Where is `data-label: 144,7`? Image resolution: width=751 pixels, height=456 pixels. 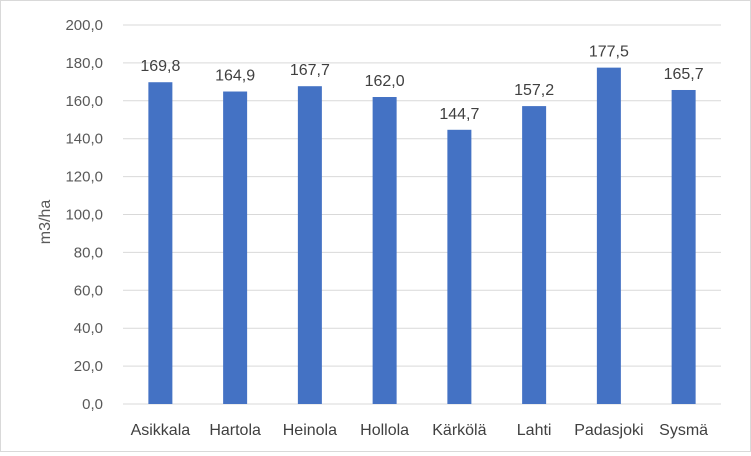
data-label: 144,7 is located at coordinates (459, 114).